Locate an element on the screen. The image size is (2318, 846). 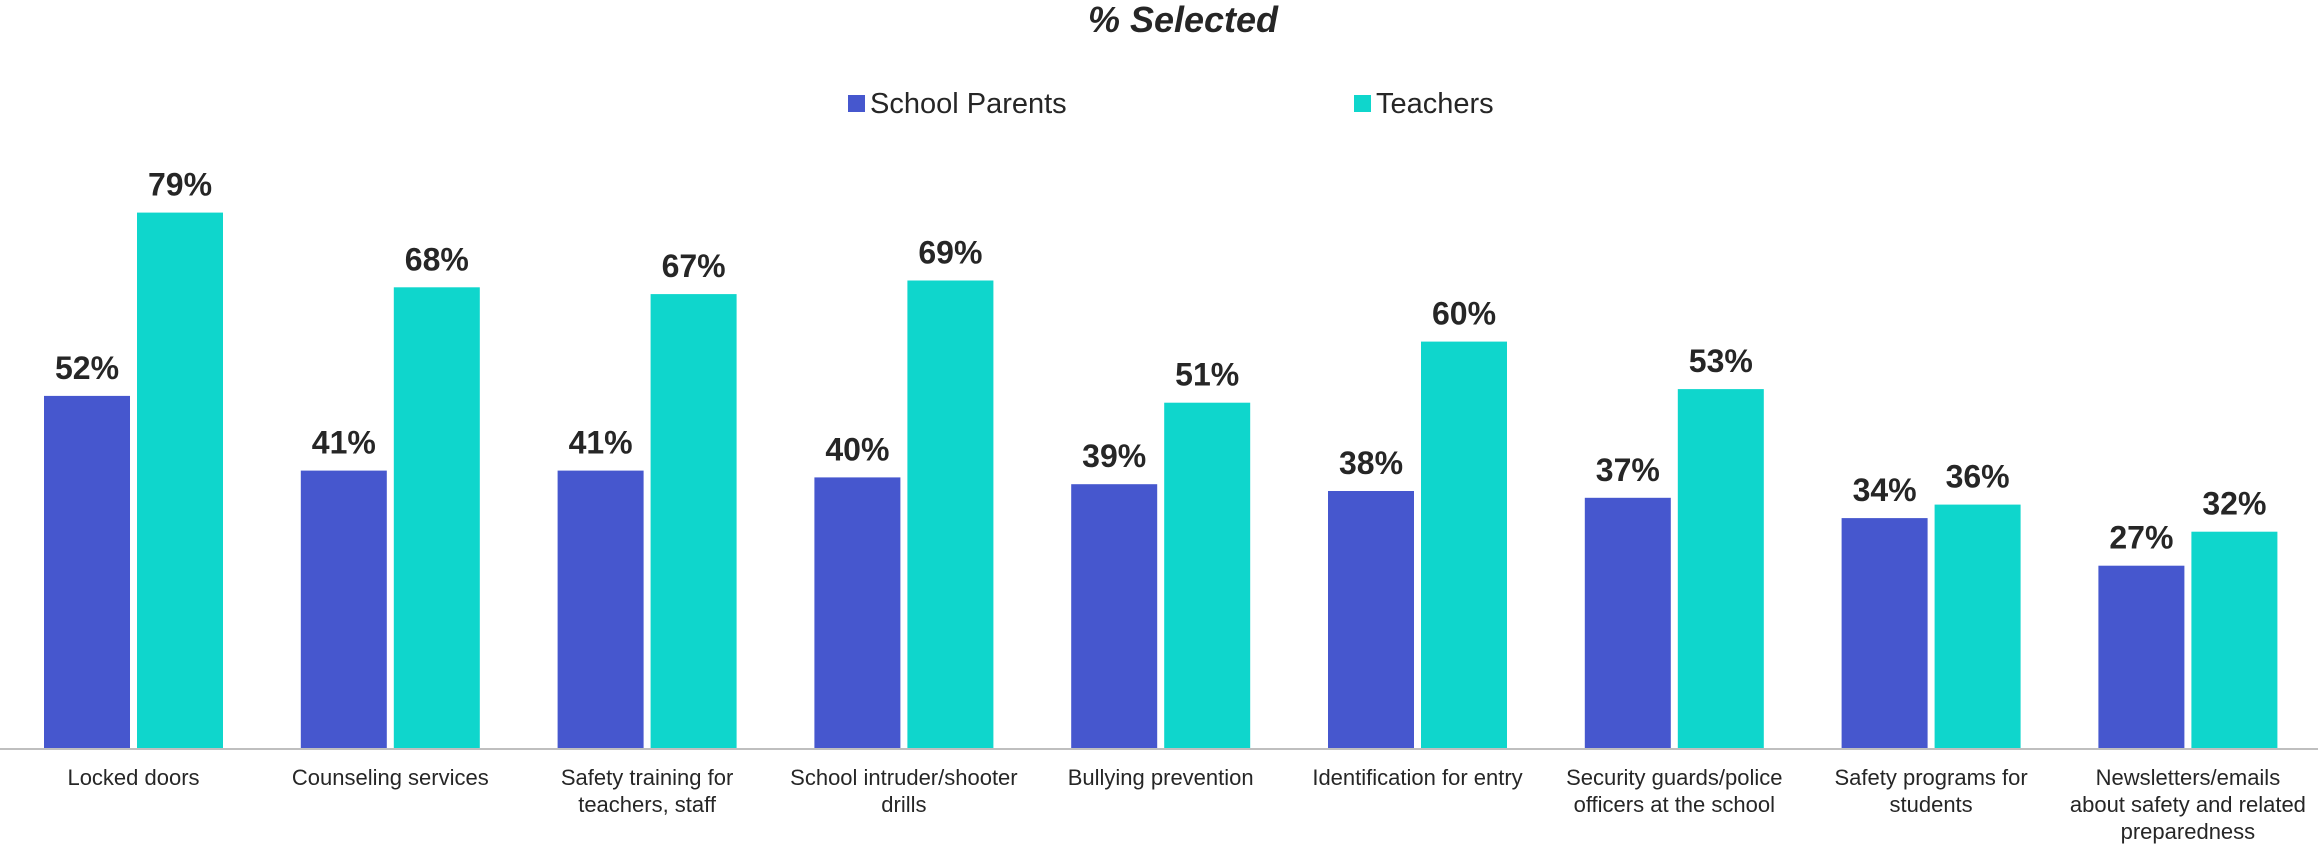
data-label-1-1: 68% is located at coordinates (437, 259).